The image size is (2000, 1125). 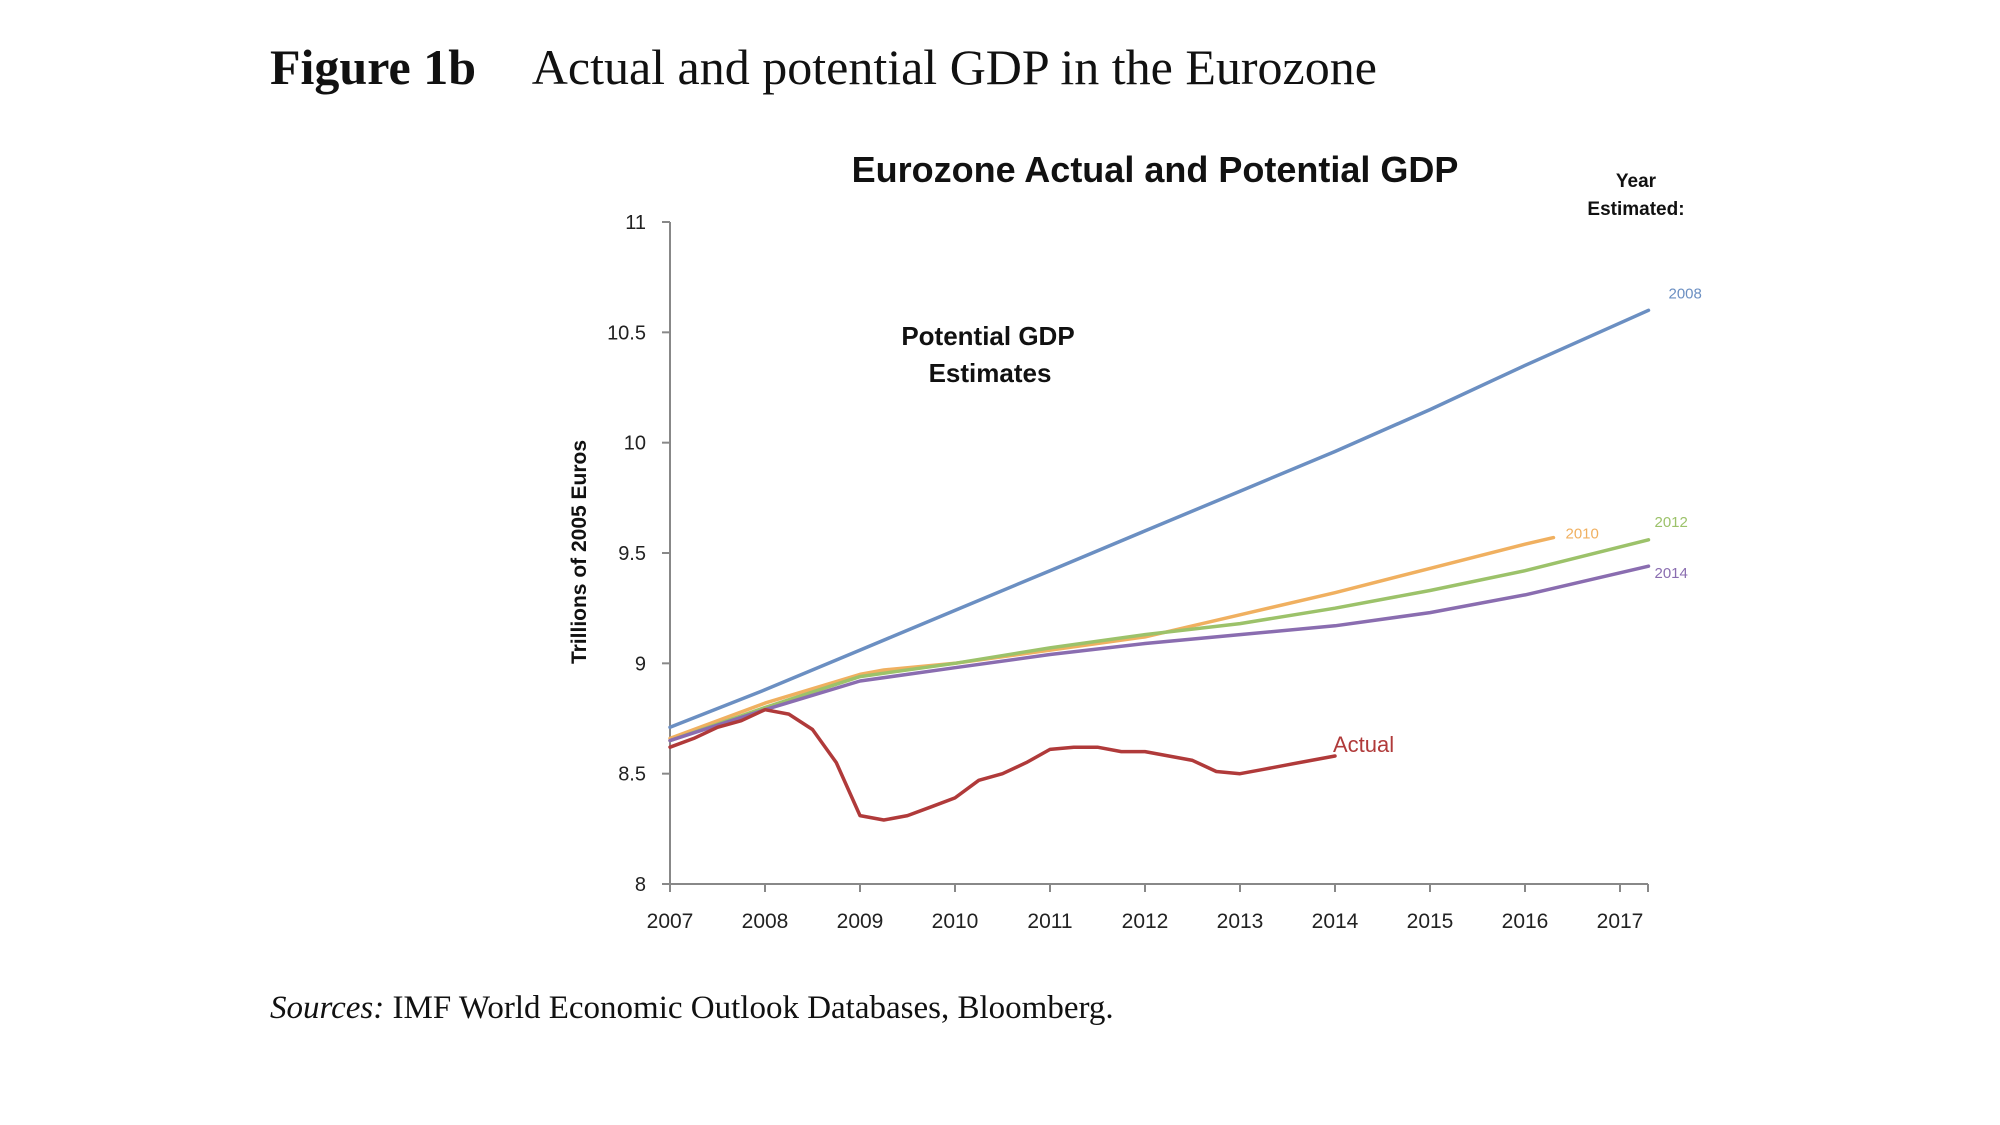 I want to click on y-tick-label: 8.5, so click(x=632, y=775).